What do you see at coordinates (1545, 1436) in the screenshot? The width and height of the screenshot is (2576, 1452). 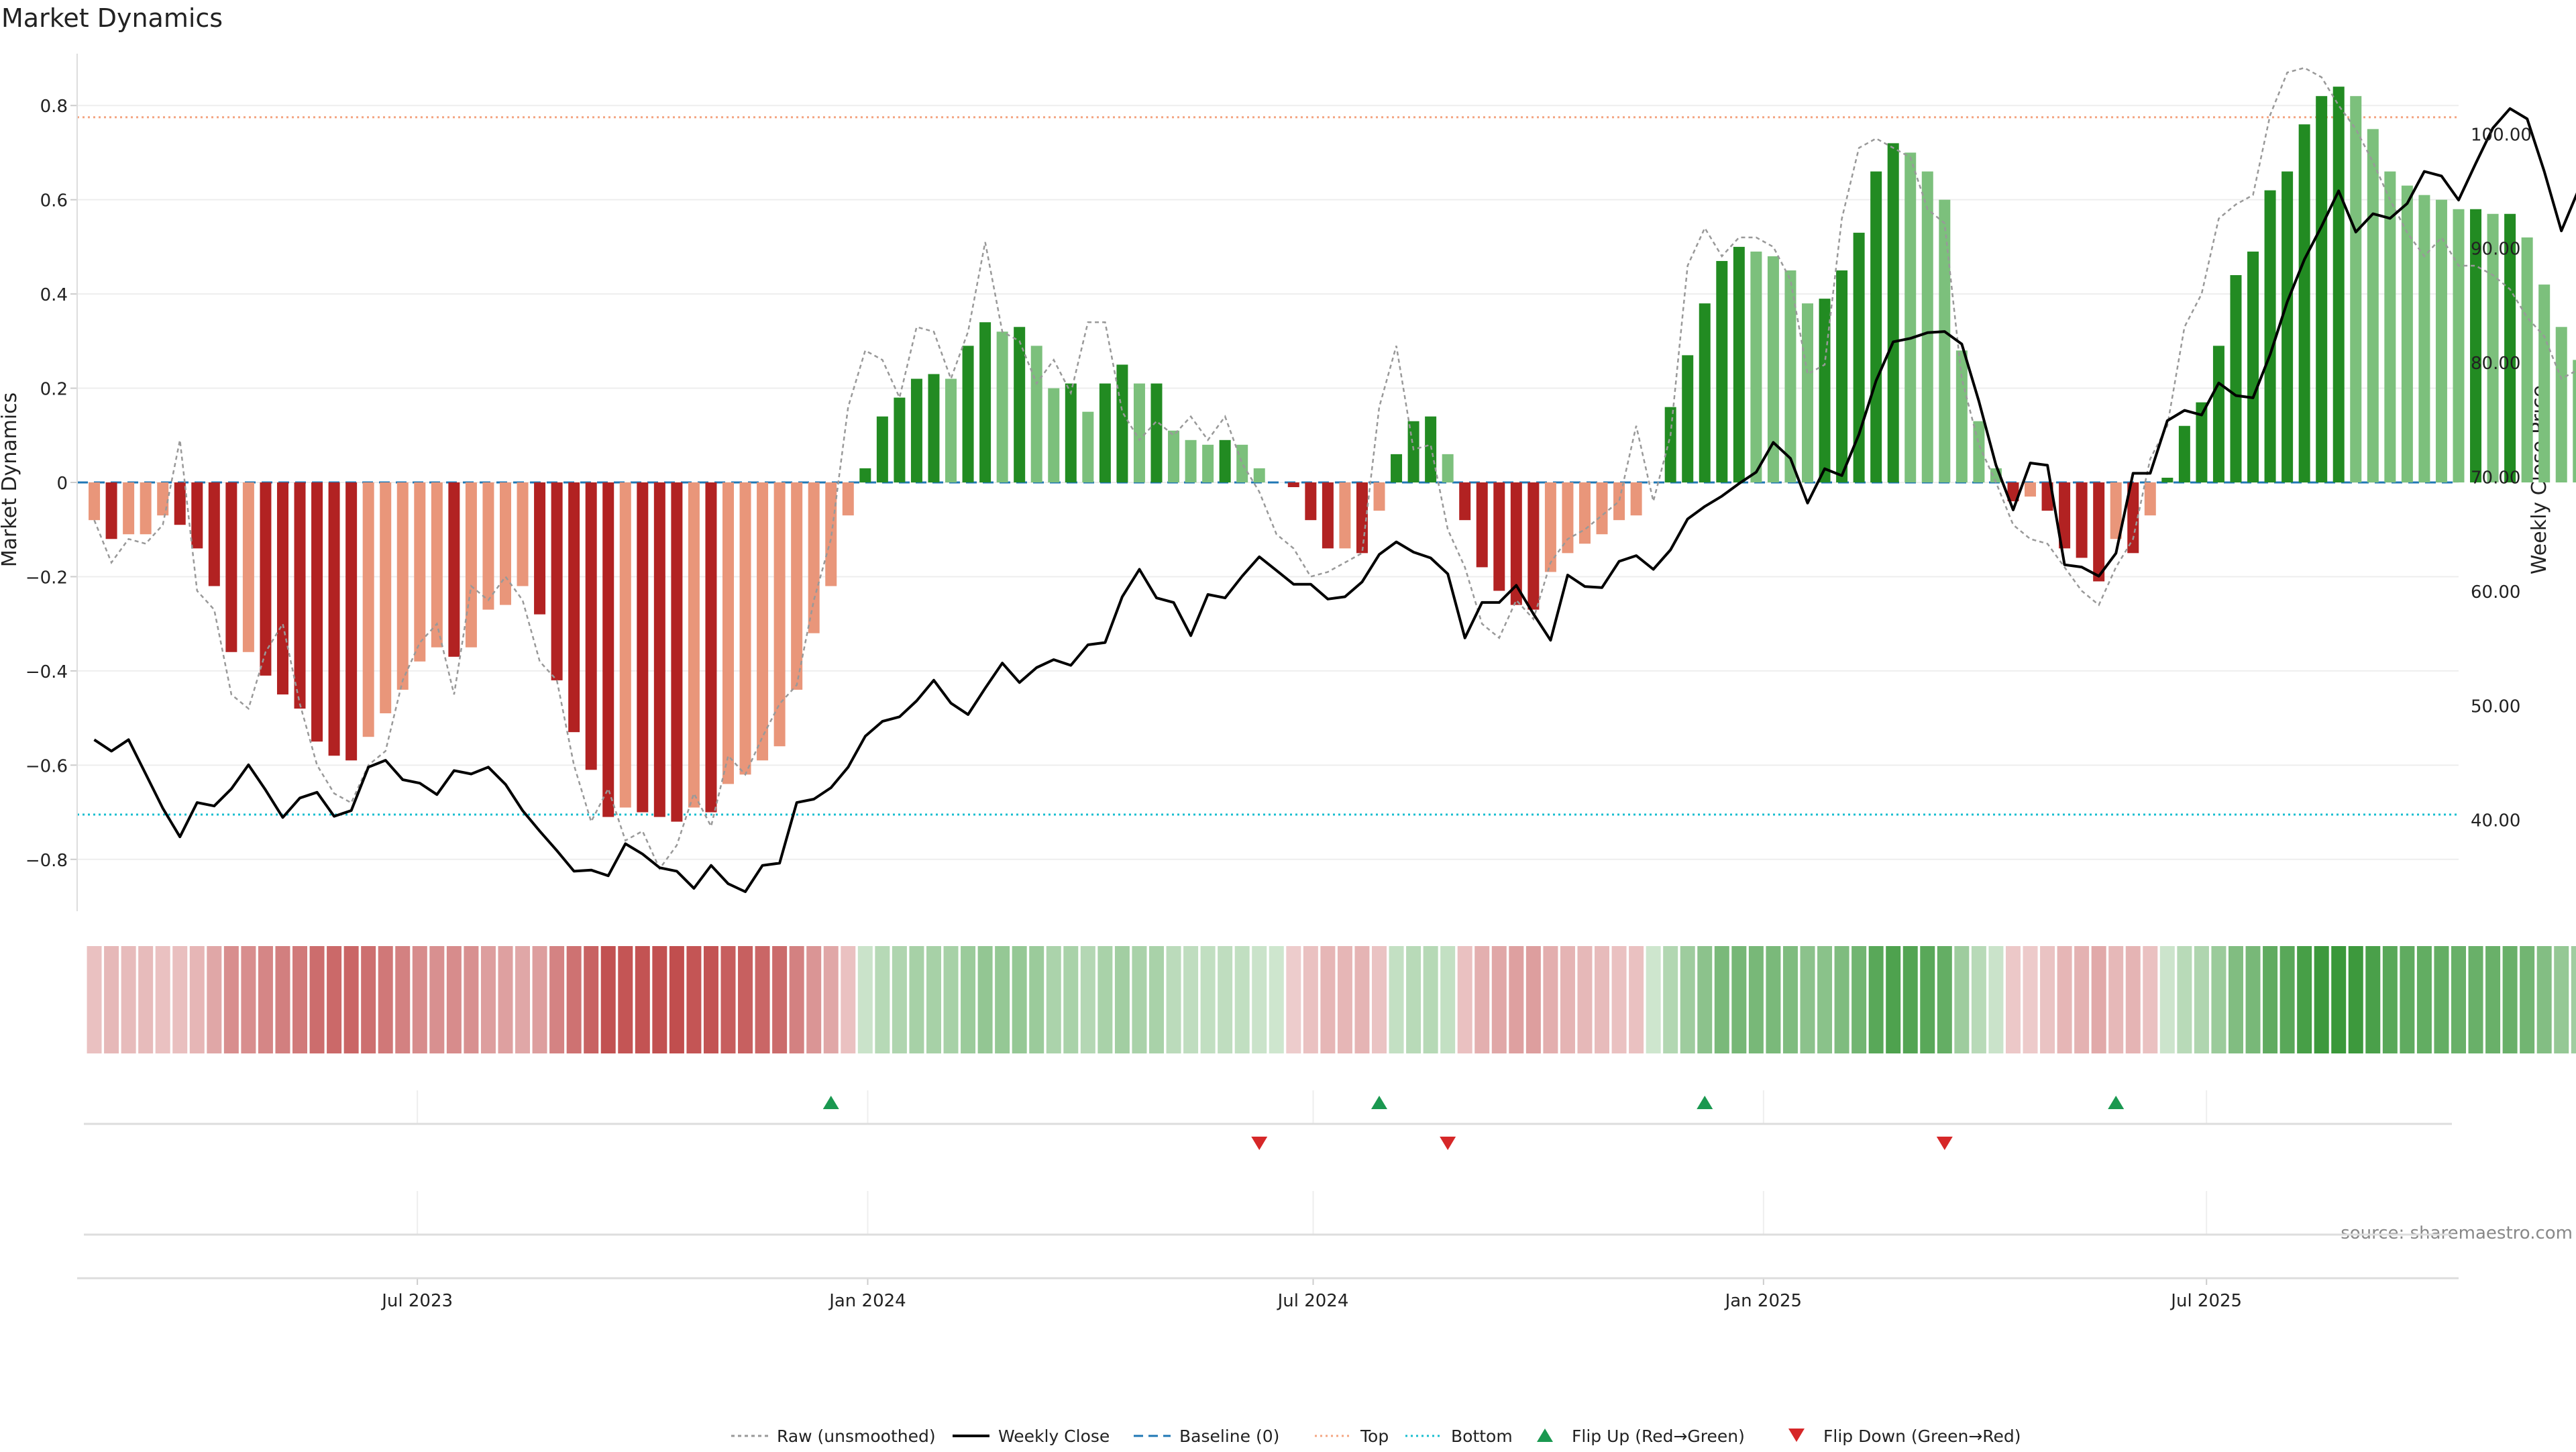 I see `legend-handle-flip-up` at bounding box center [1545, 1436].